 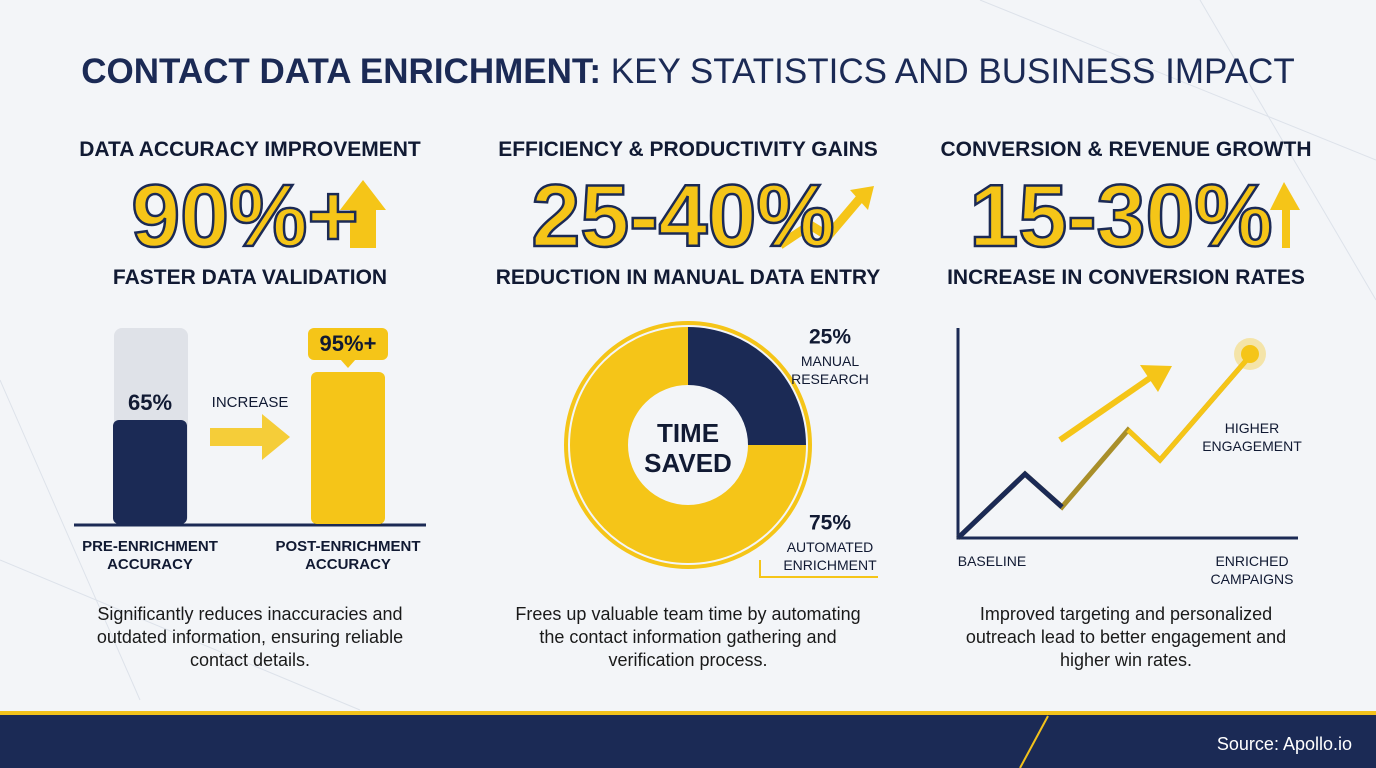 What do you see at coordinates (862, 198) in the screenshot?
I see `trend-arrow-head` at bounding box center [862, 198].